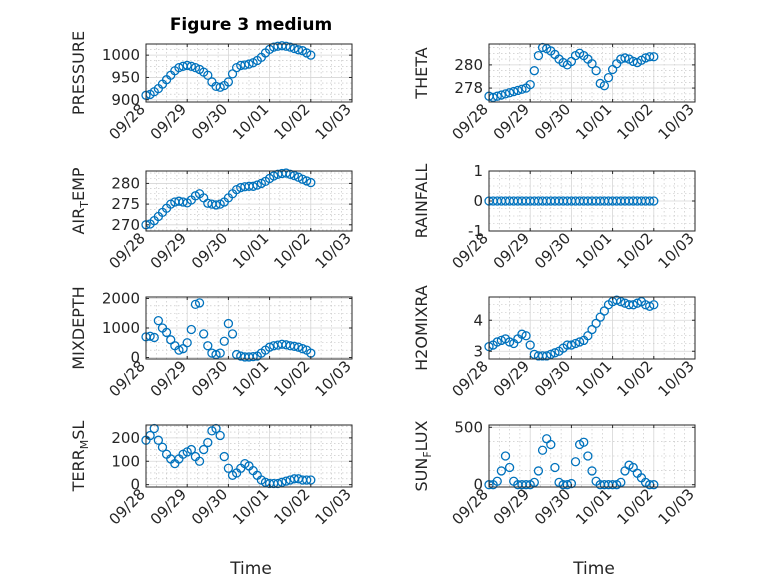 The image size is (778, 583). Describe the element at coordinates (251, 25) in the screenshot. I see `figure-title: Figure 3 medium` at that location.